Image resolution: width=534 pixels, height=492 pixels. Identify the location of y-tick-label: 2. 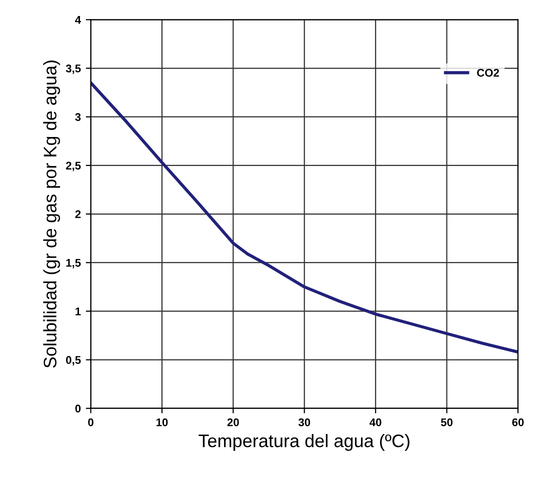
(78, 214).